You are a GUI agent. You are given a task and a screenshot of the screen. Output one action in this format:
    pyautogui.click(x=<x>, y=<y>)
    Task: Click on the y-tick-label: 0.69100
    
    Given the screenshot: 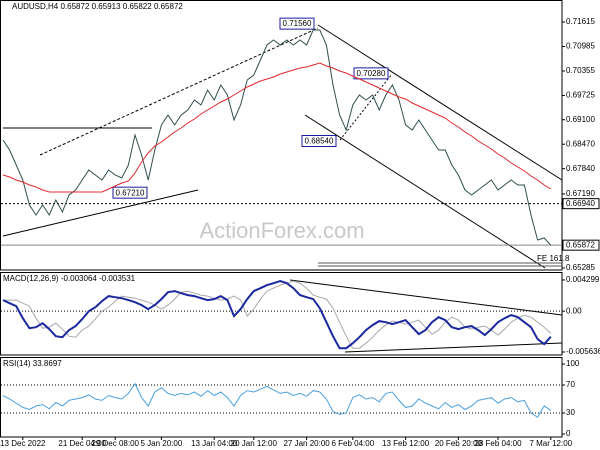 What is the action you would take?
    pyautogui.click(x=580, y=119)
    